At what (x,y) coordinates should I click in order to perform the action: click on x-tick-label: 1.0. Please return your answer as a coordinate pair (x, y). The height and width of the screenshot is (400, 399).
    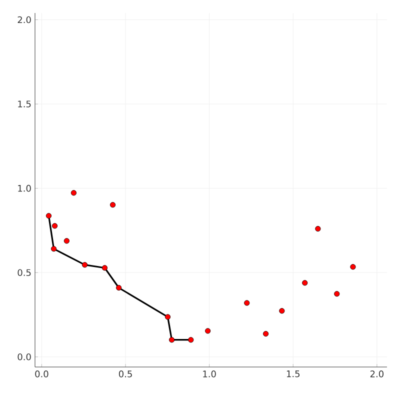
    Looking at the image, I should click on (209, 374).